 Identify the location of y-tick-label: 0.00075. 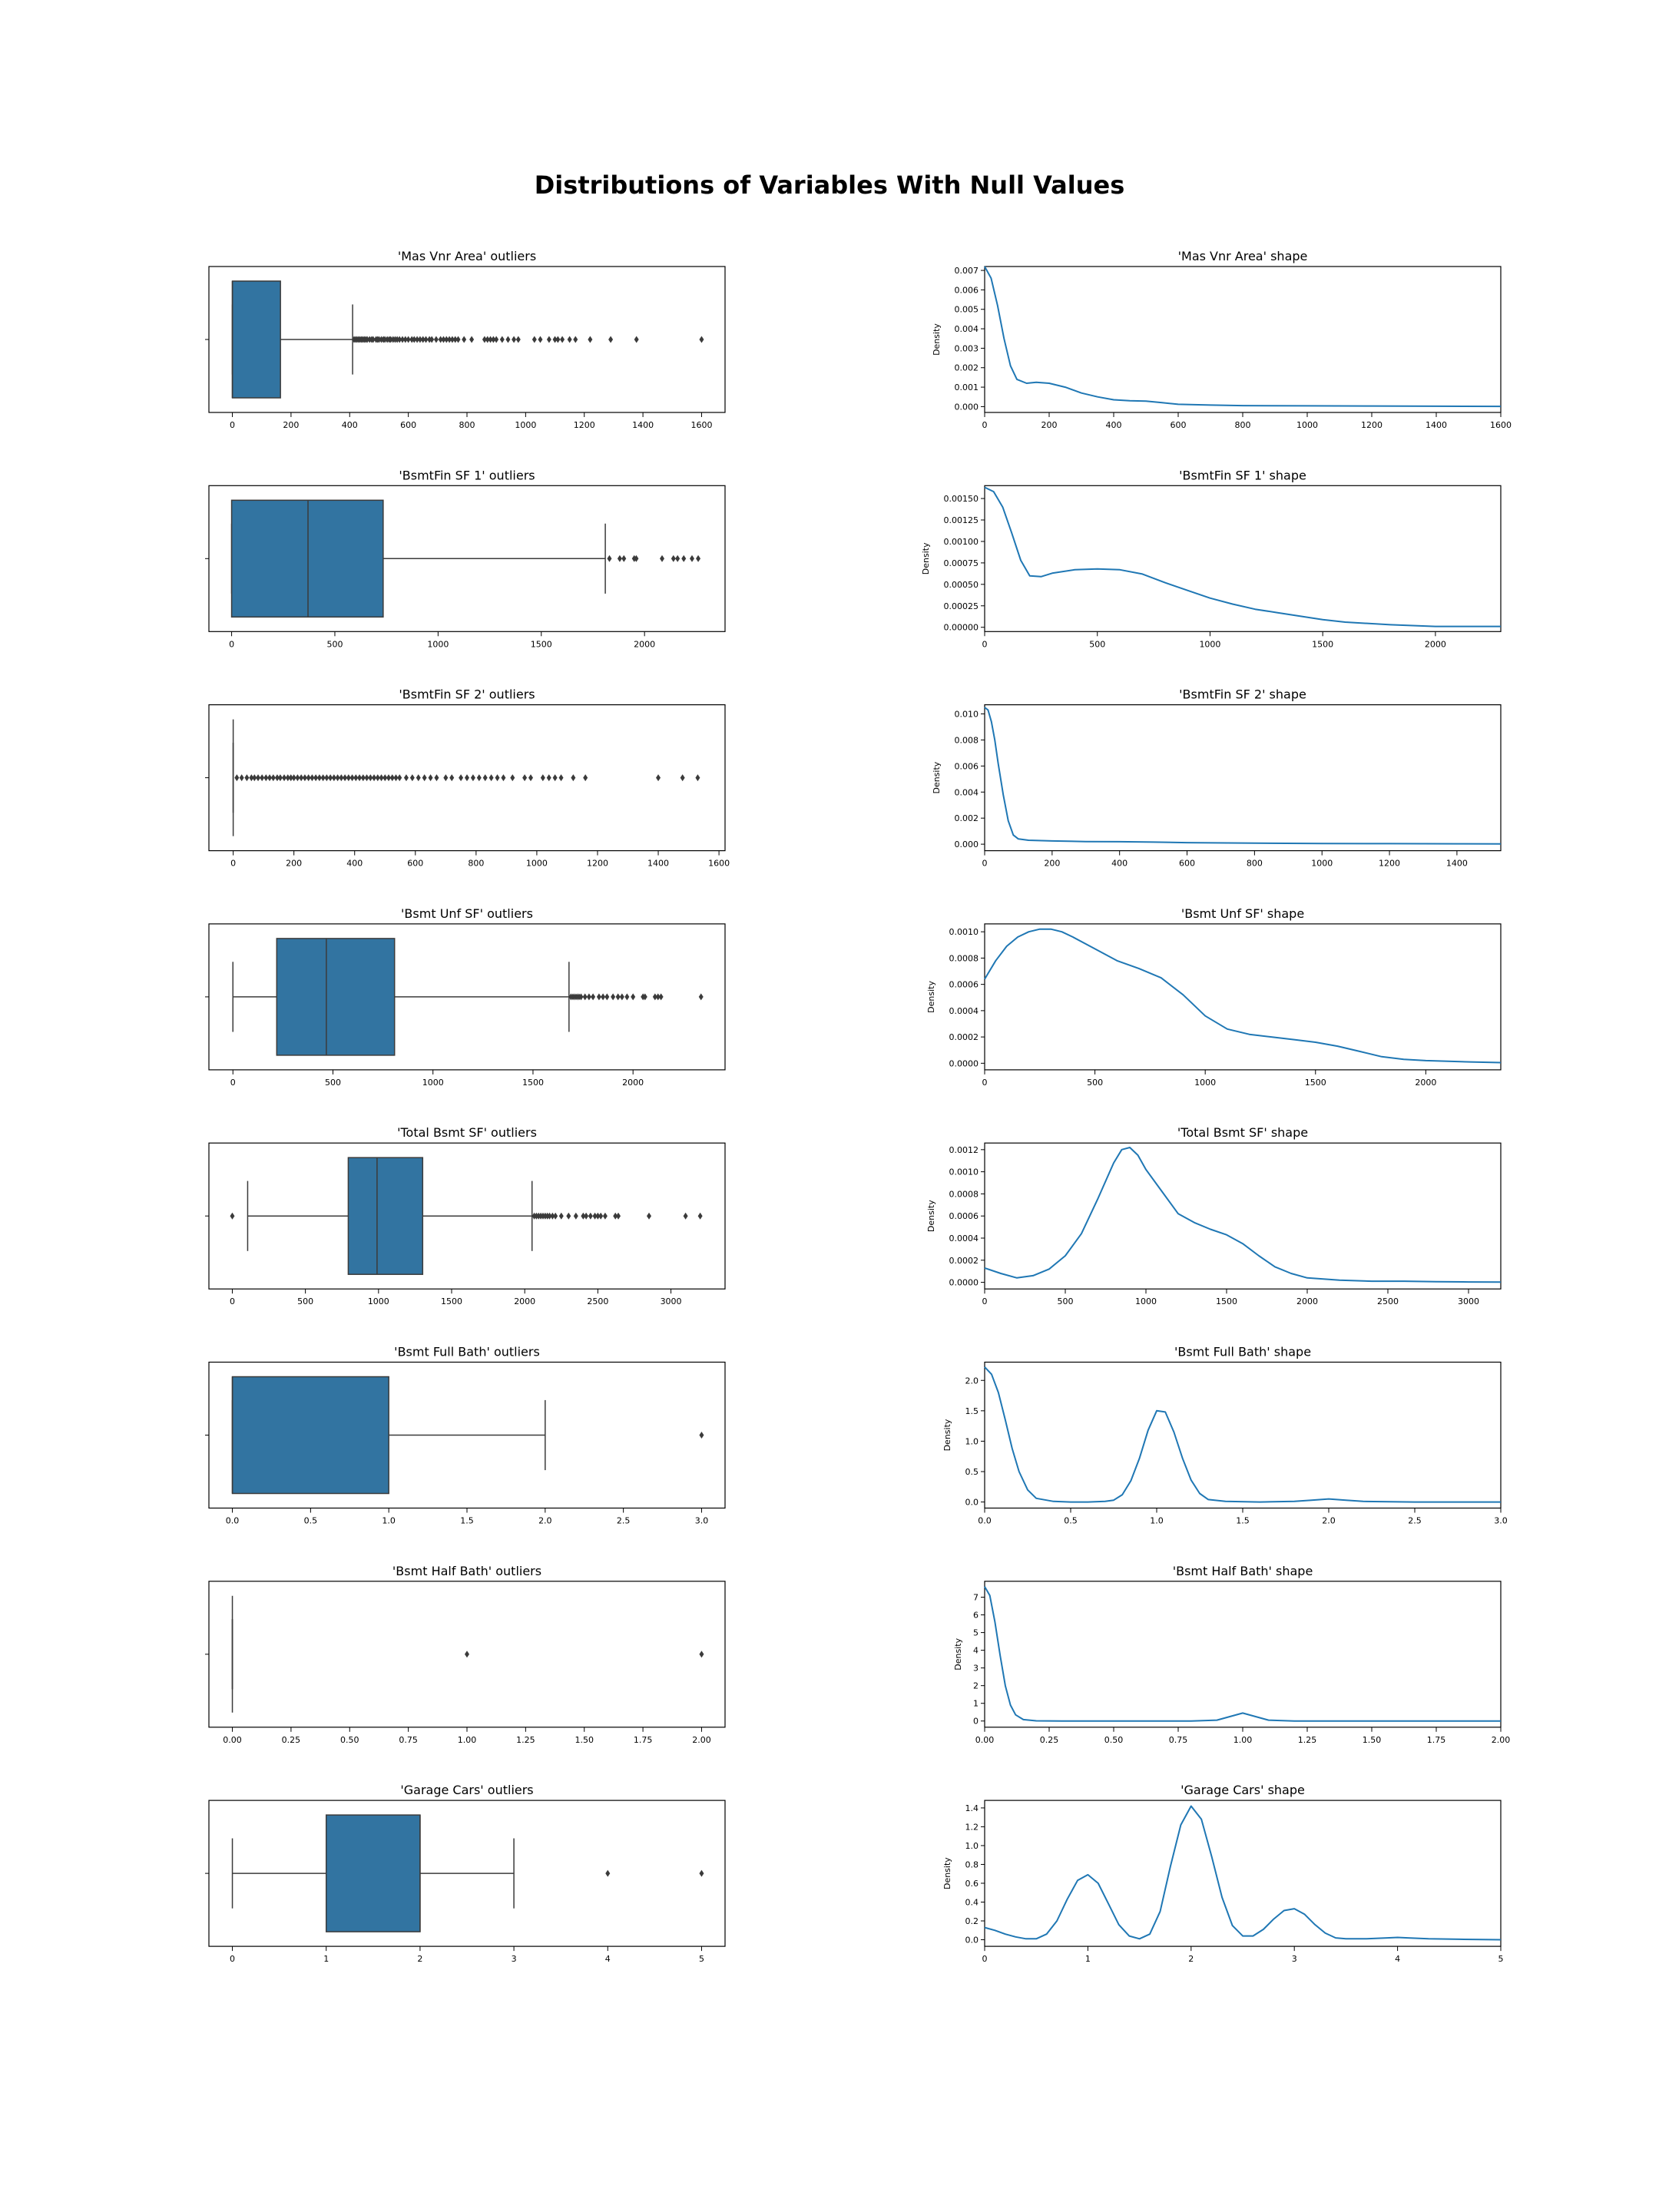
(962, 563).